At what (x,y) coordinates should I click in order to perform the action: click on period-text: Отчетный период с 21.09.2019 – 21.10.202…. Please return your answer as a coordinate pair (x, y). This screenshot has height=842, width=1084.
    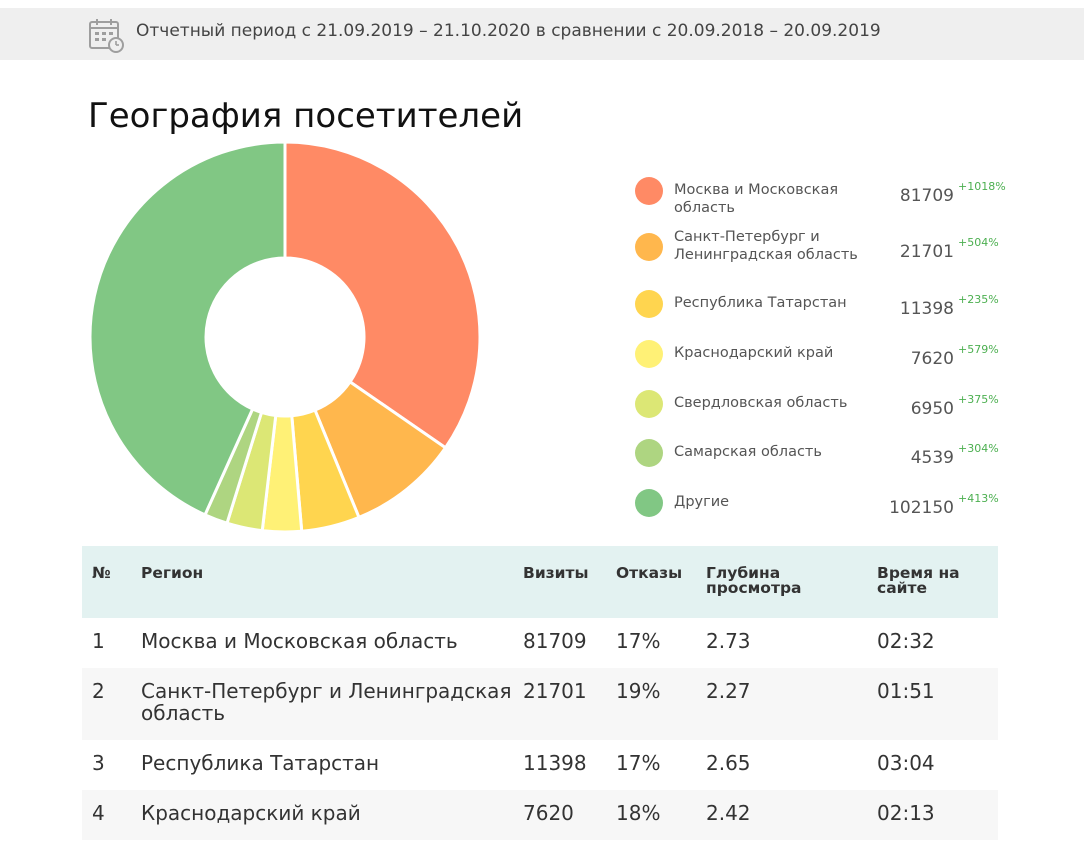
    Looking at the image, I should click on (508, 31).